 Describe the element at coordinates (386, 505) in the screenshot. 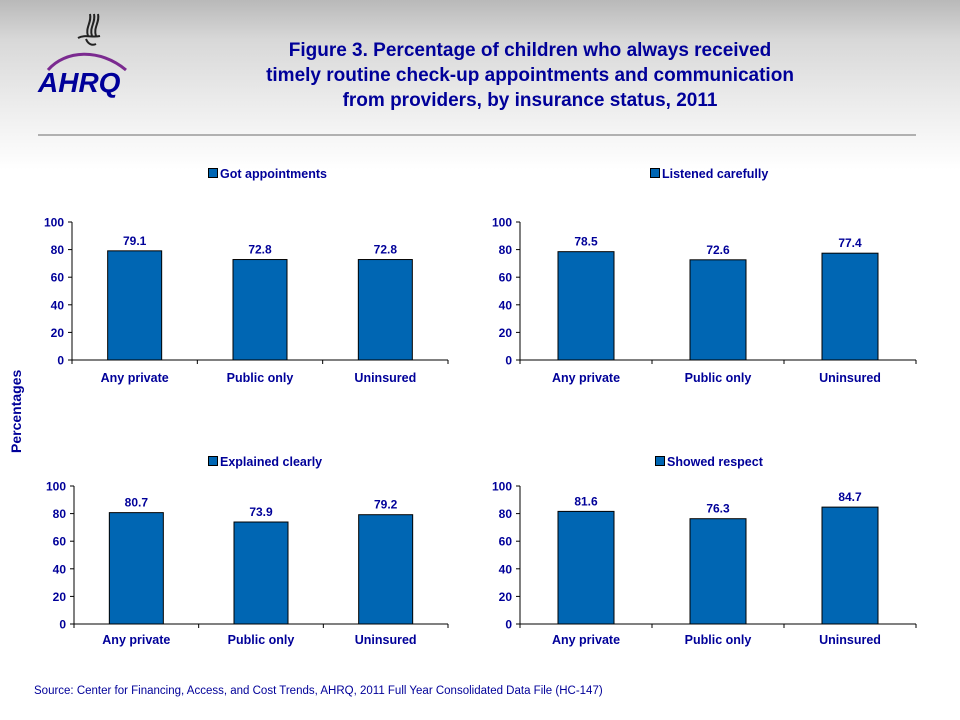

I see `data-label: 79.2` at that location.